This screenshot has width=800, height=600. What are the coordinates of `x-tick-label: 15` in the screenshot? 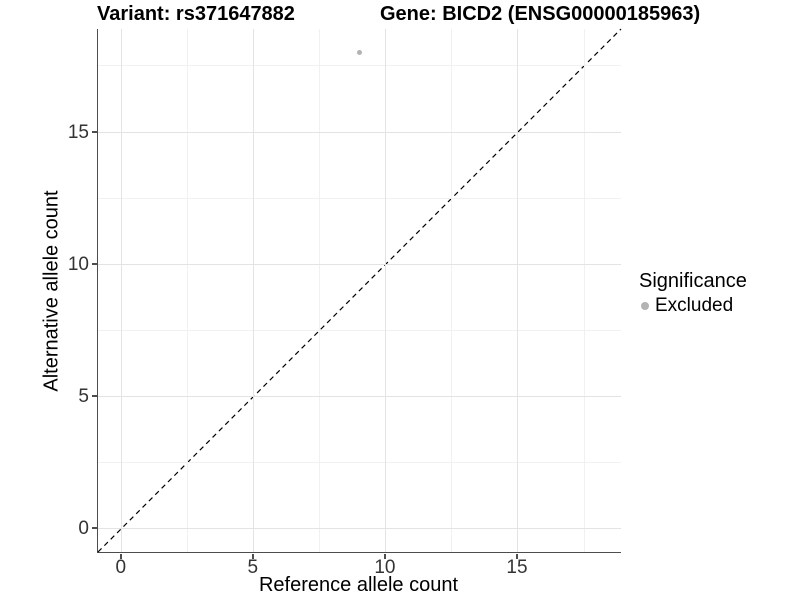 It's located at (517, 567).